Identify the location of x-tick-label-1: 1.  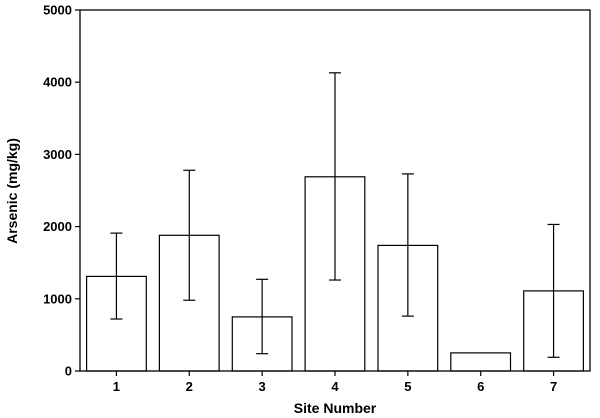
(116, 386).